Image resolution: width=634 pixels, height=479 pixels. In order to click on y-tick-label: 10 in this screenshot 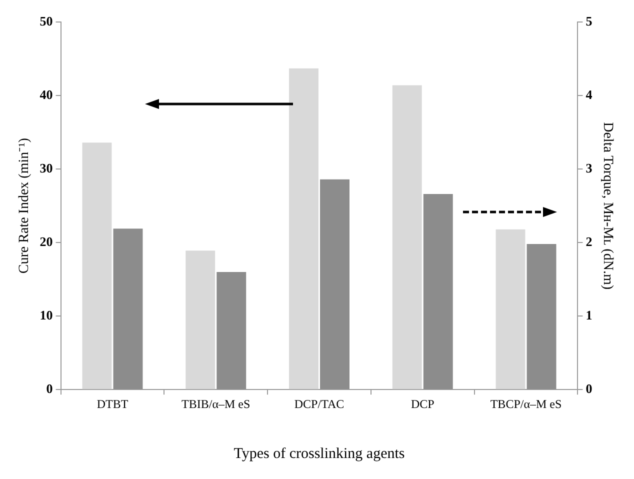, I will do `click(46, 314)`.